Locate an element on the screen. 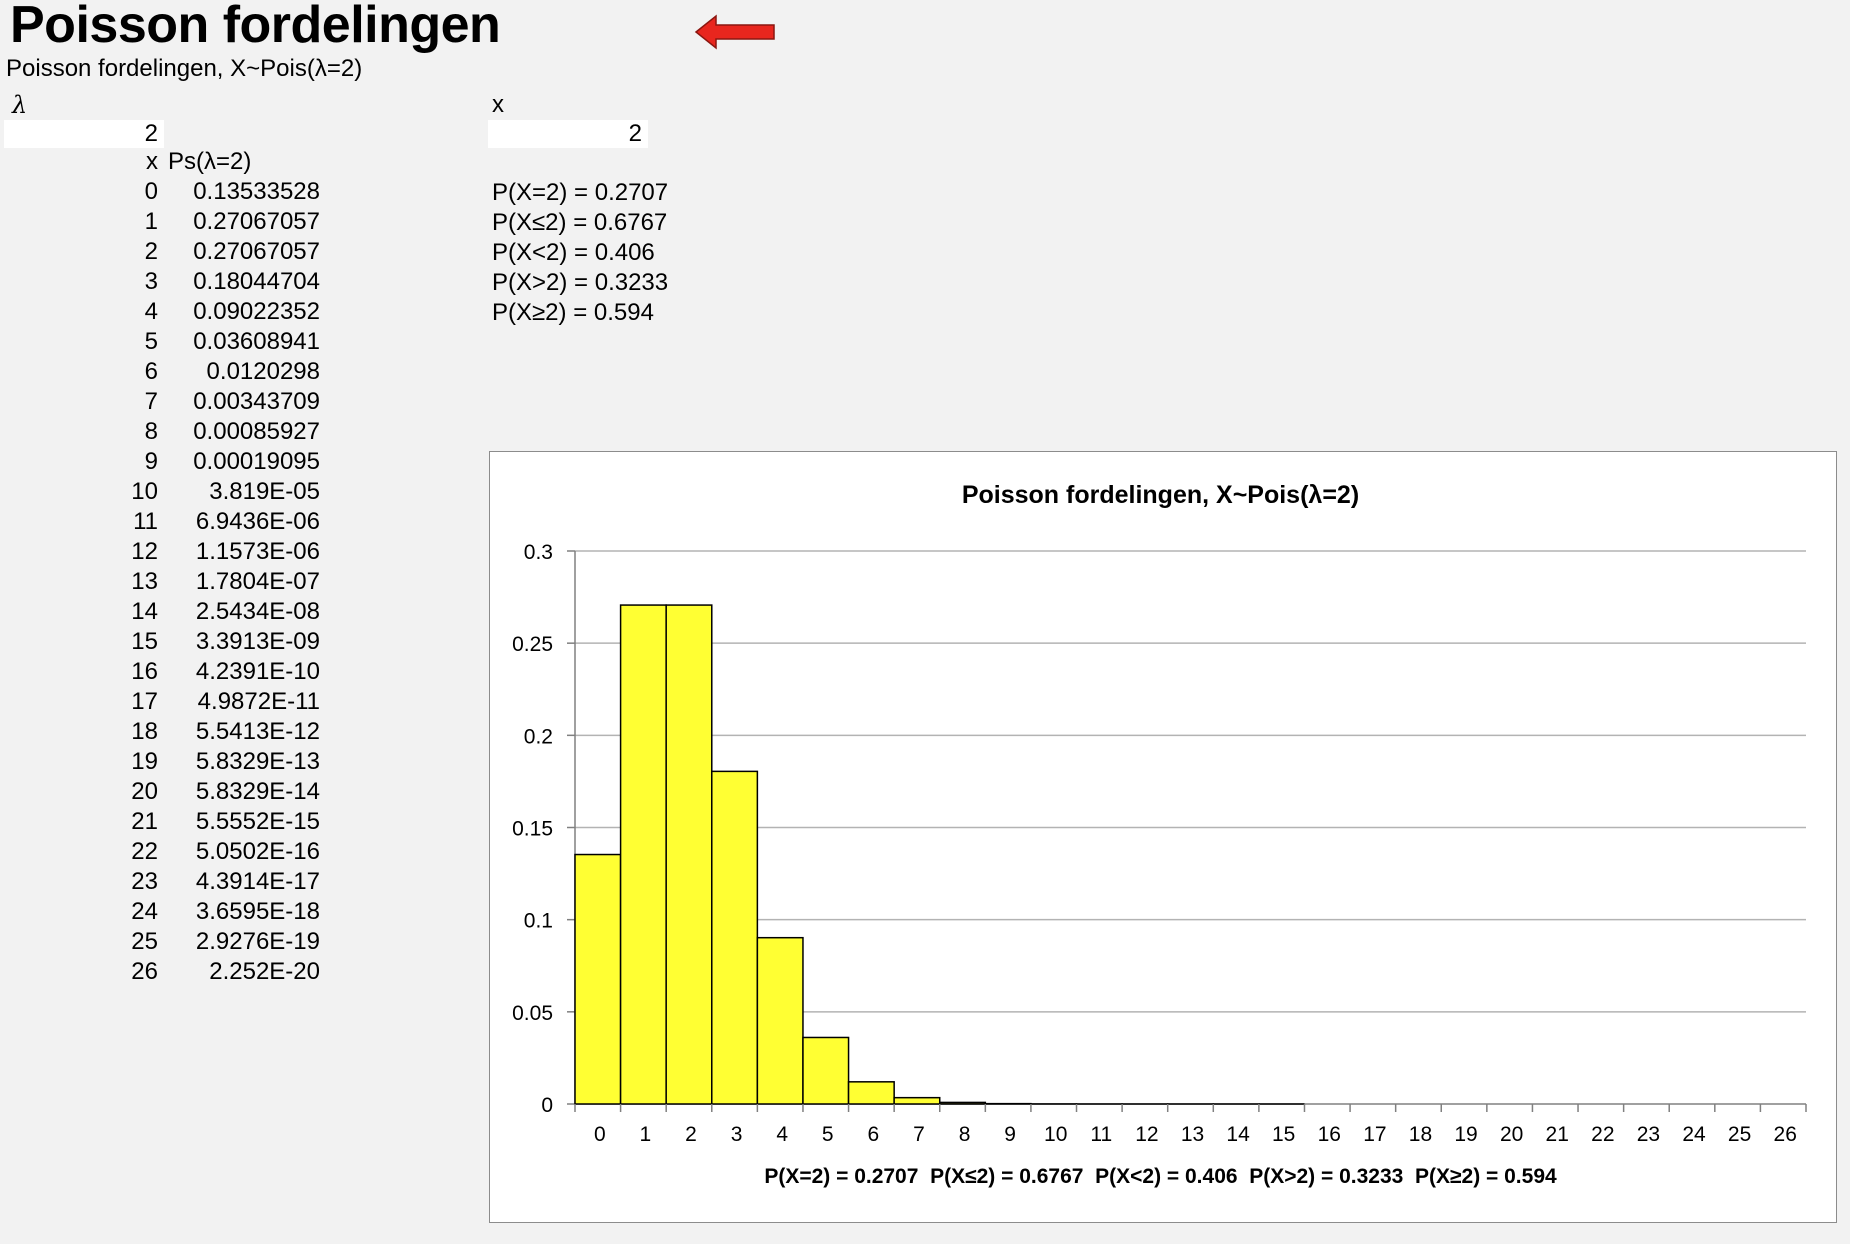 This screenshot has width=1850, height=1244. x-tick-label: 16 is located at coordinates (1329, 1134).